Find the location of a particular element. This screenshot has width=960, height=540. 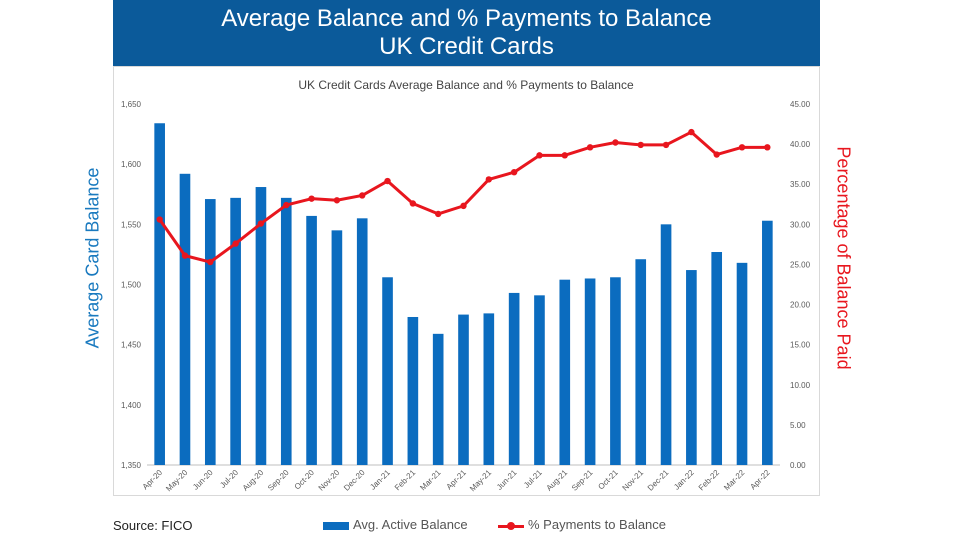

legend-item-balance: Avg. Active Balance is located at coordinates (395, 524).